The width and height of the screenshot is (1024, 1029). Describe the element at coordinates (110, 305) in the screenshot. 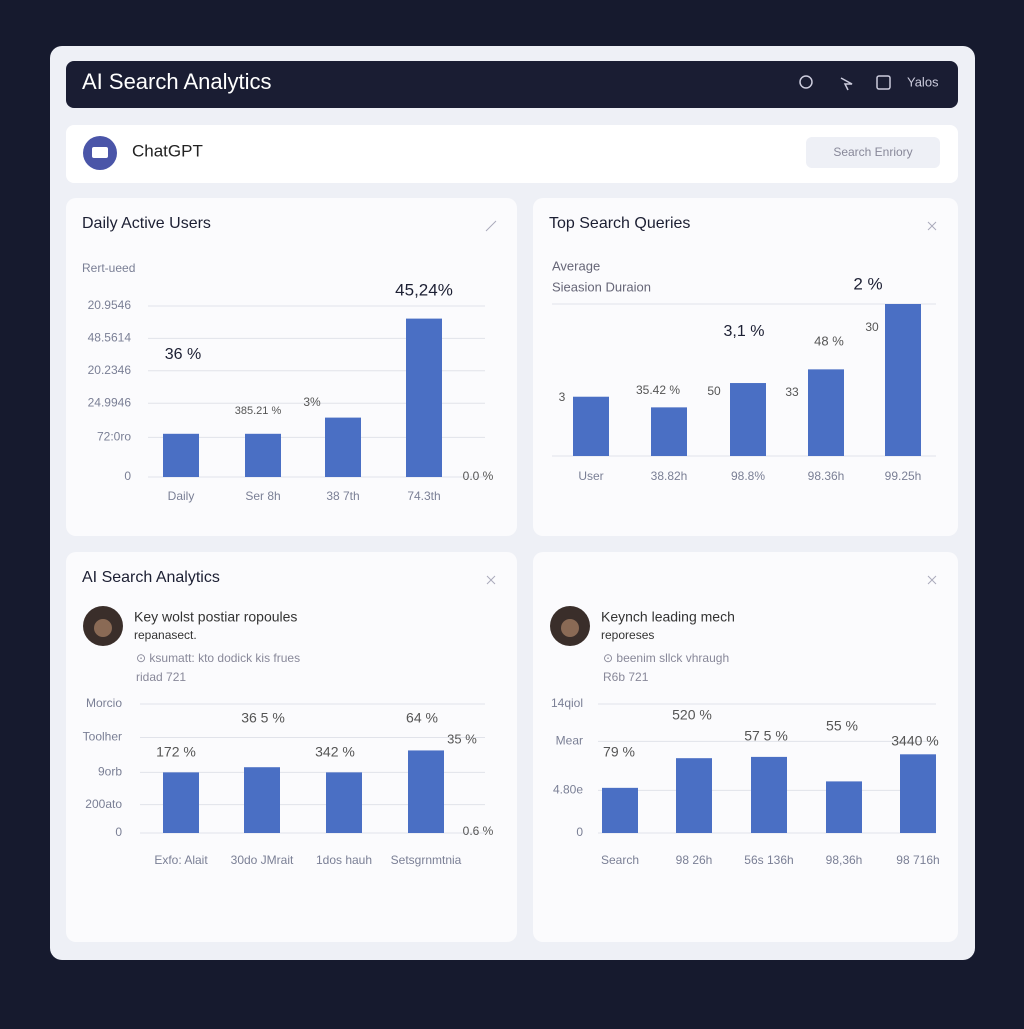

I see `y-tick-label: 20.9546` at that location.